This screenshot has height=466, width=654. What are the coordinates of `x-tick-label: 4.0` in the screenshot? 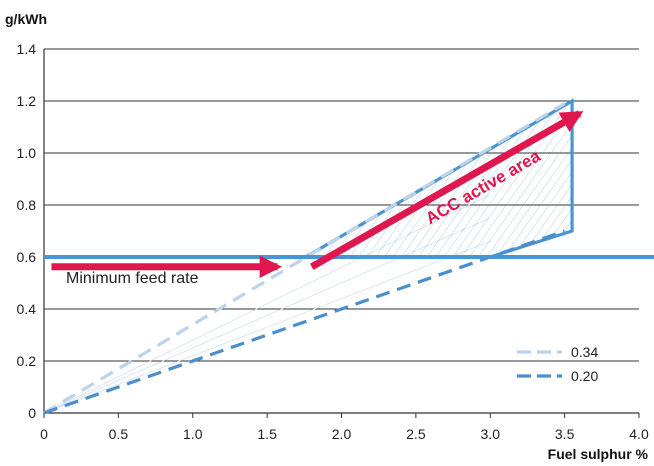 It's located at (639, 434).